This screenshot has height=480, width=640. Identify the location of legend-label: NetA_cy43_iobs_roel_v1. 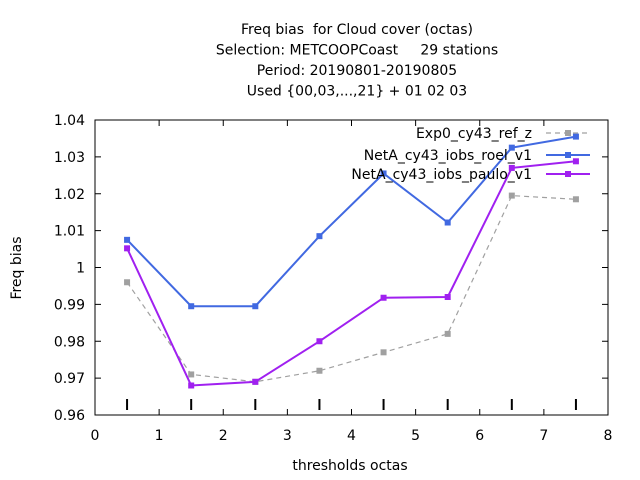
(448, 156).